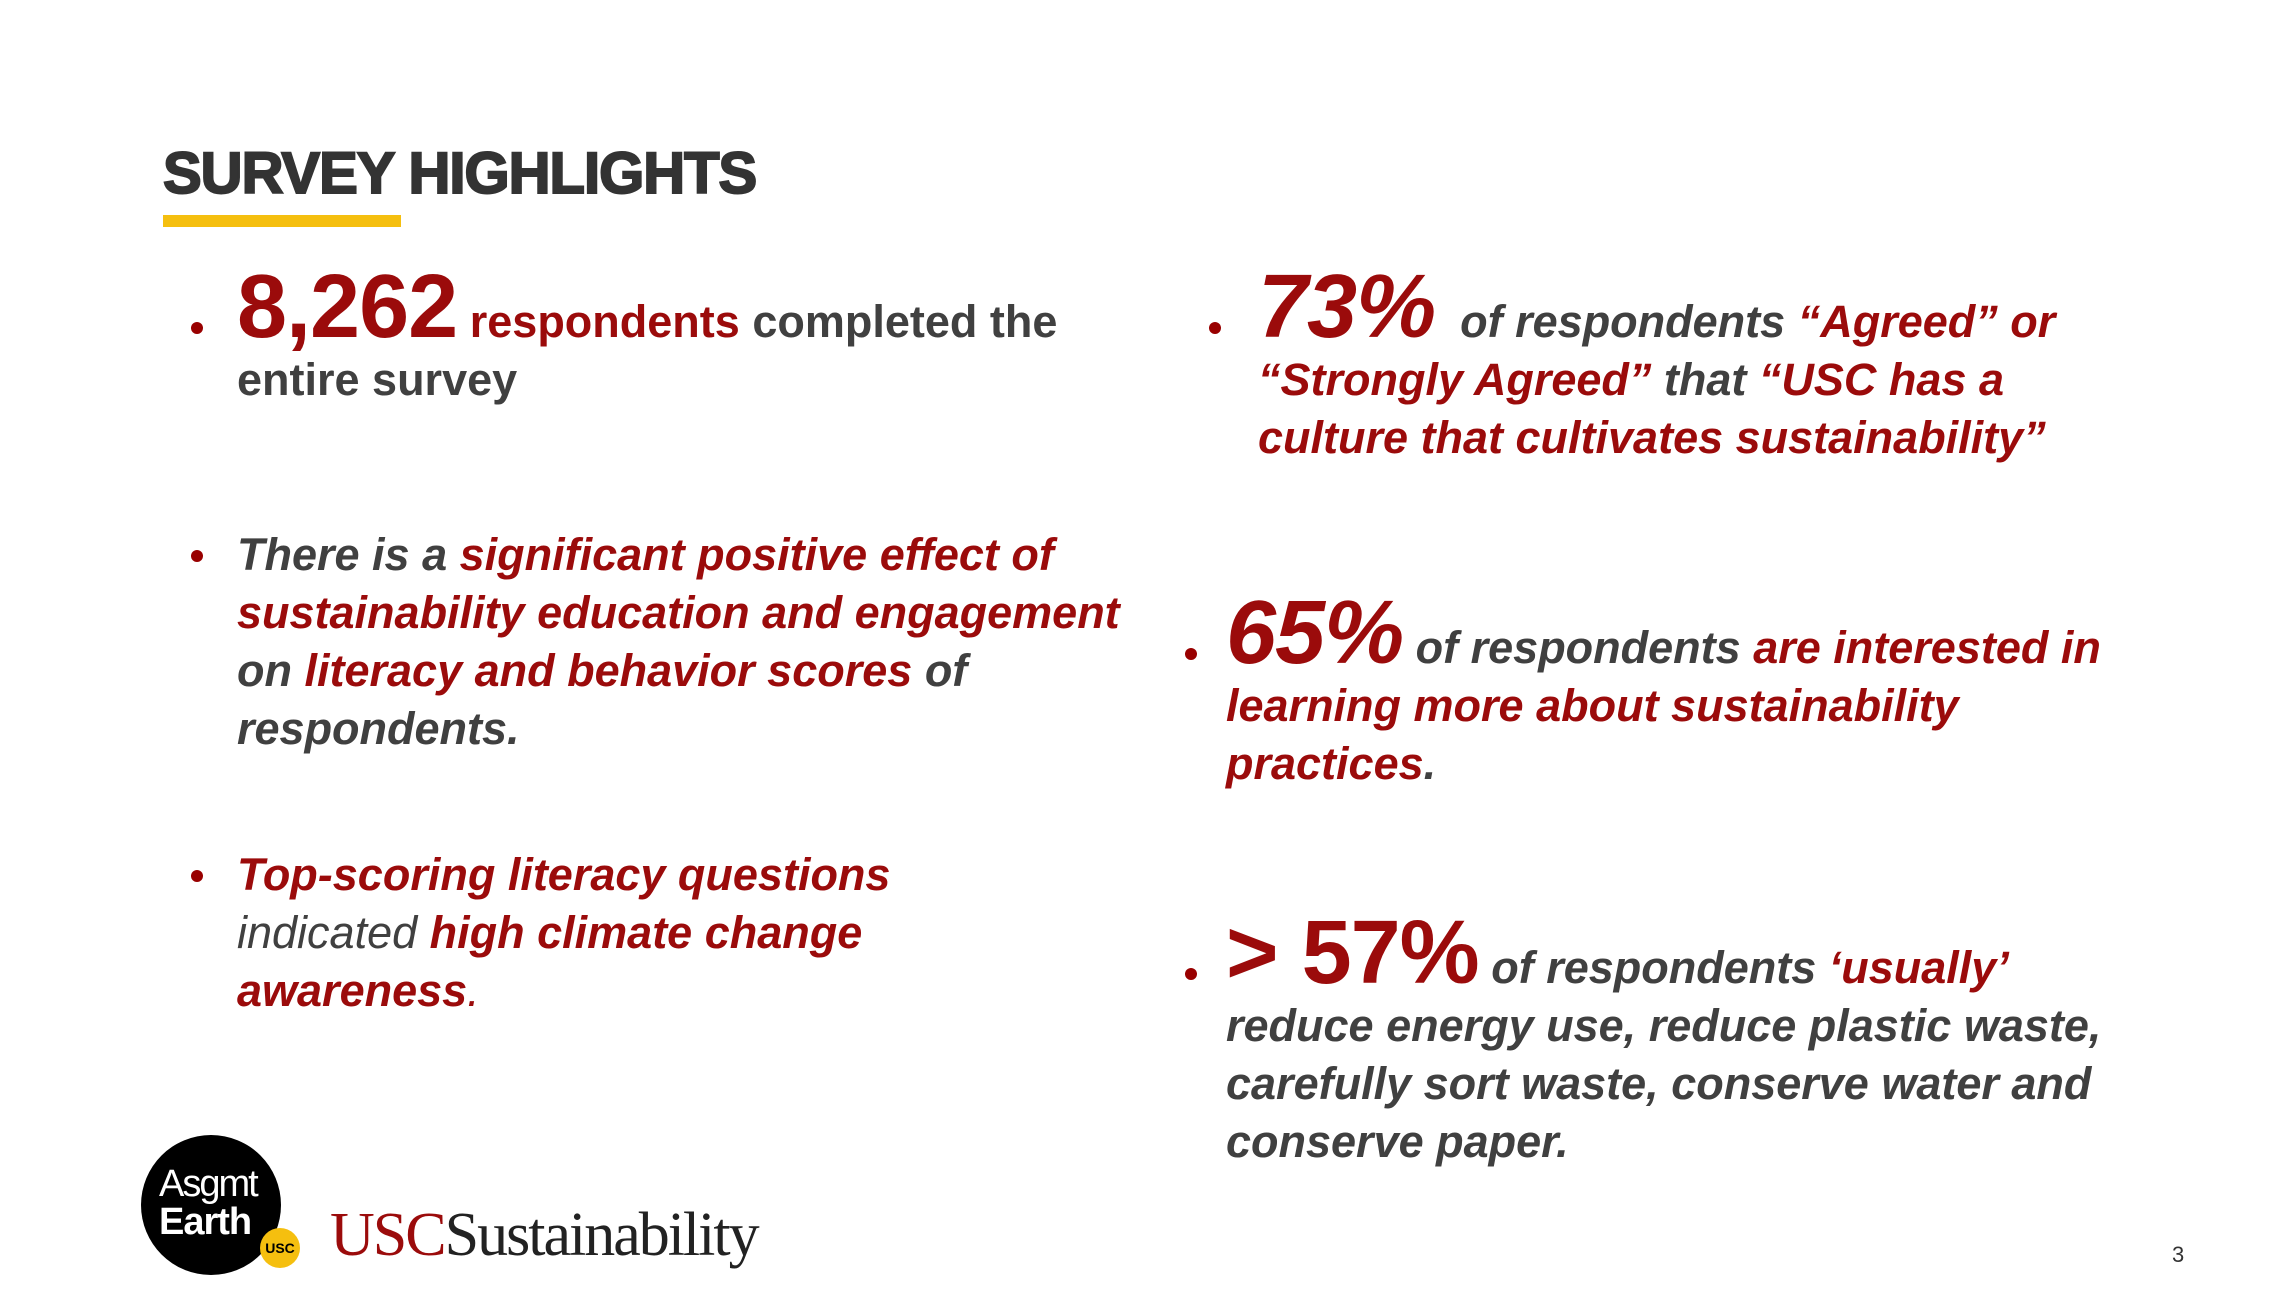 This screenshot has width=2292, height=1289. Describe the element at coordinates (388, 1235) in the screenshot. I see `brand-usc: USC` at that location.